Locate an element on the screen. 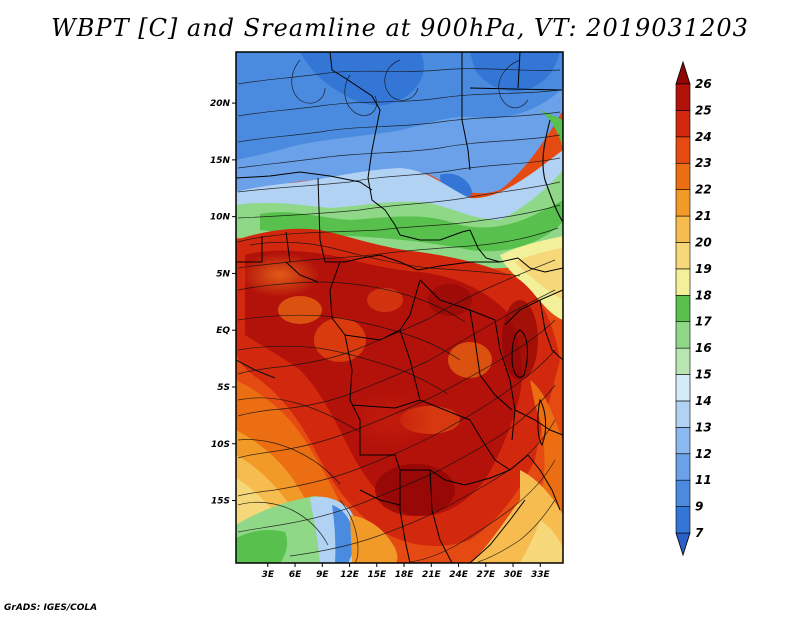 The height and width of the screenshot is (618, 800). lat-tick-label: 10S is located at coordinates (220, 445).